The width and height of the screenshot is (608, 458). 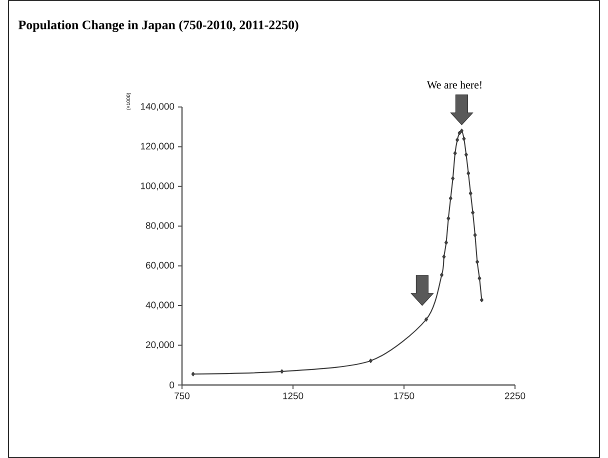 I want to click on y-tick-label: 60,000, so click(x=160, y=266).